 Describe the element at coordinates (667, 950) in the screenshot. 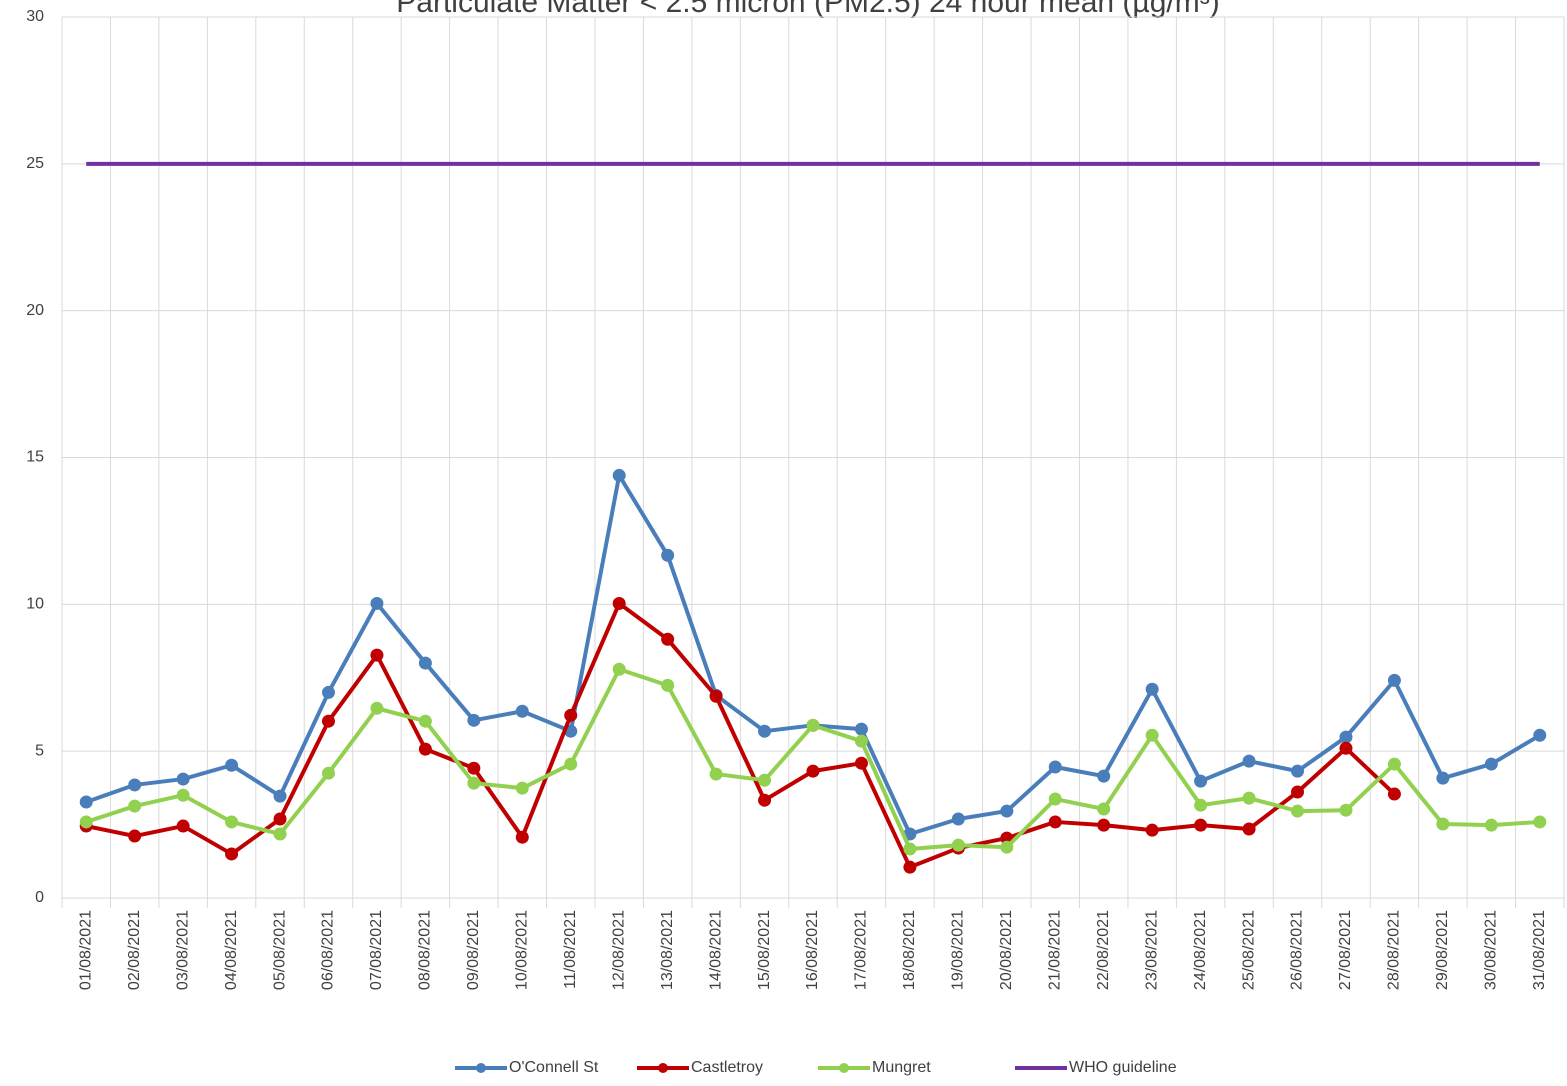

I see `x-tick-label: 13/08/2021` at that location.